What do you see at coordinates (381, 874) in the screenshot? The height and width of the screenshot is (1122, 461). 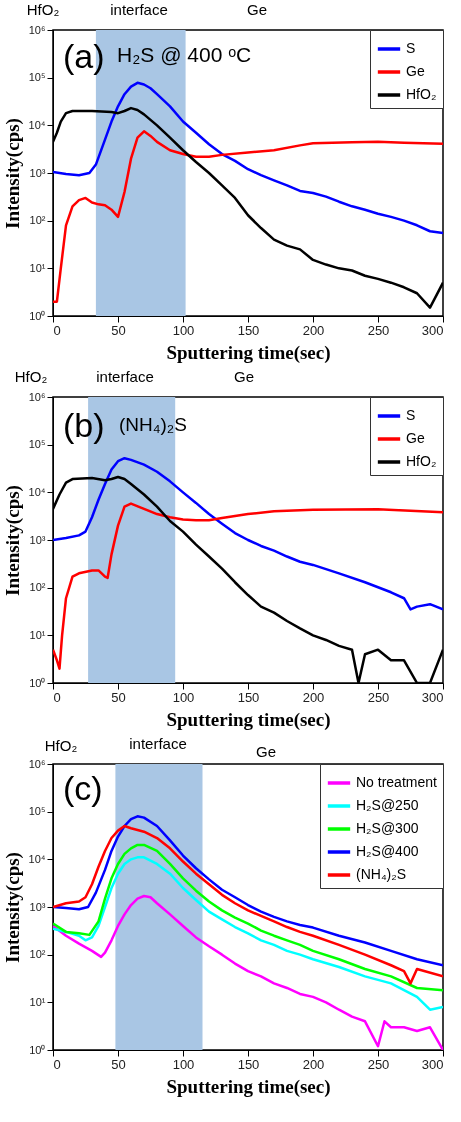 I see `legend-label: (NH₄)₂S` at bounding box center [381, 874].